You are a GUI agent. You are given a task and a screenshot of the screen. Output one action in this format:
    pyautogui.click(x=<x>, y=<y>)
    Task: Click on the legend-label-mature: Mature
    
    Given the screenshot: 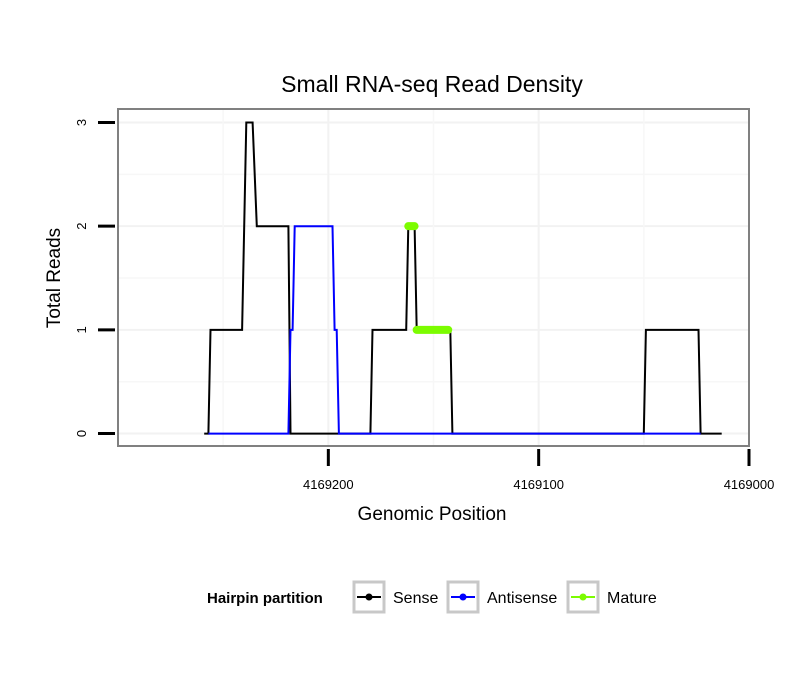 What is the action you would take?
    pyautogui.click(x=632, y=598)
    